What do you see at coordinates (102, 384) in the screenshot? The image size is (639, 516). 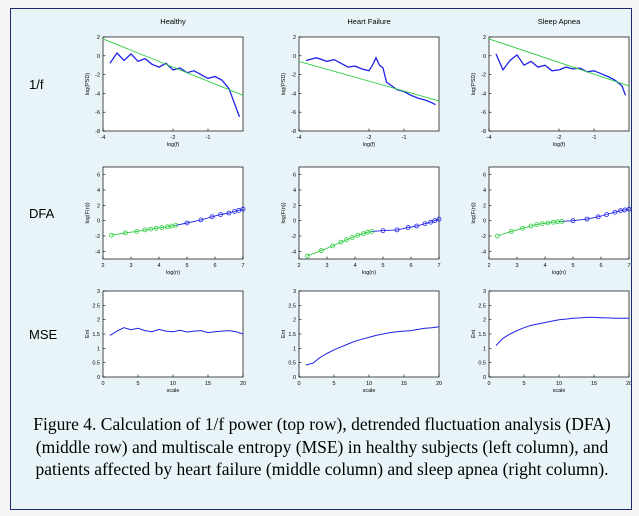 I see `x-tick-label-2-0-0: 0` at bounding box center [102, 384].